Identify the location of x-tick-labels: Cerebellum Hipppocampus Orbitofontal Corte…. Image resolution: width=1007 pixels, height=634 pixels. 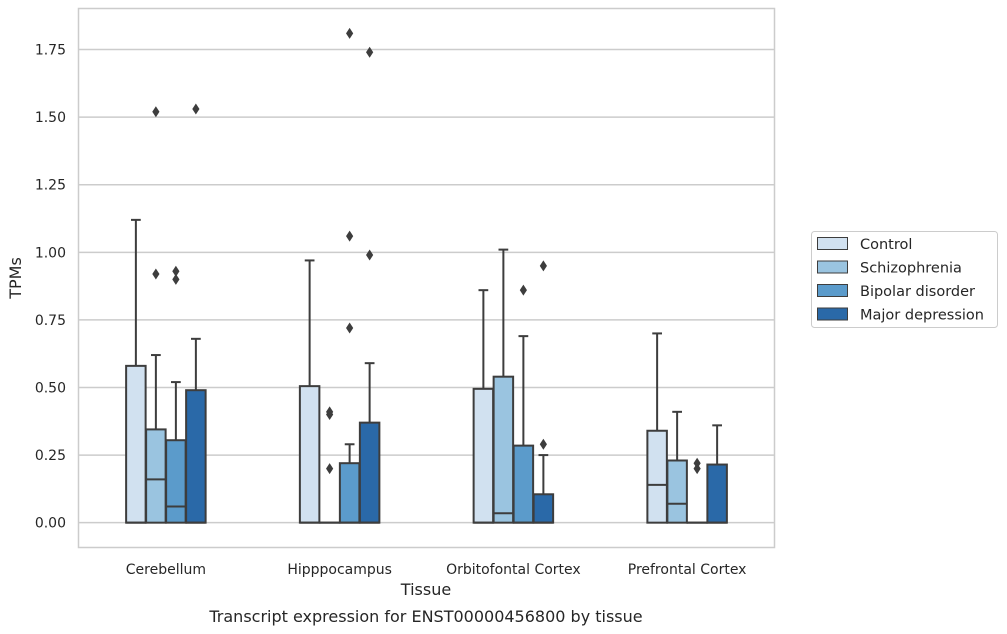
(436, 570).